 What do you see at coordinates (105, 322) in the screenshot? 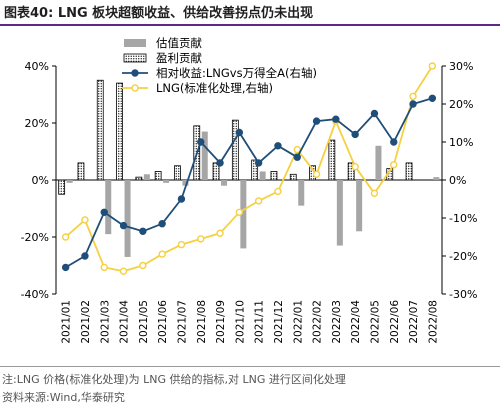
I see `x-axis-tick-label: 2021/03` at bounding box center [105, 322].